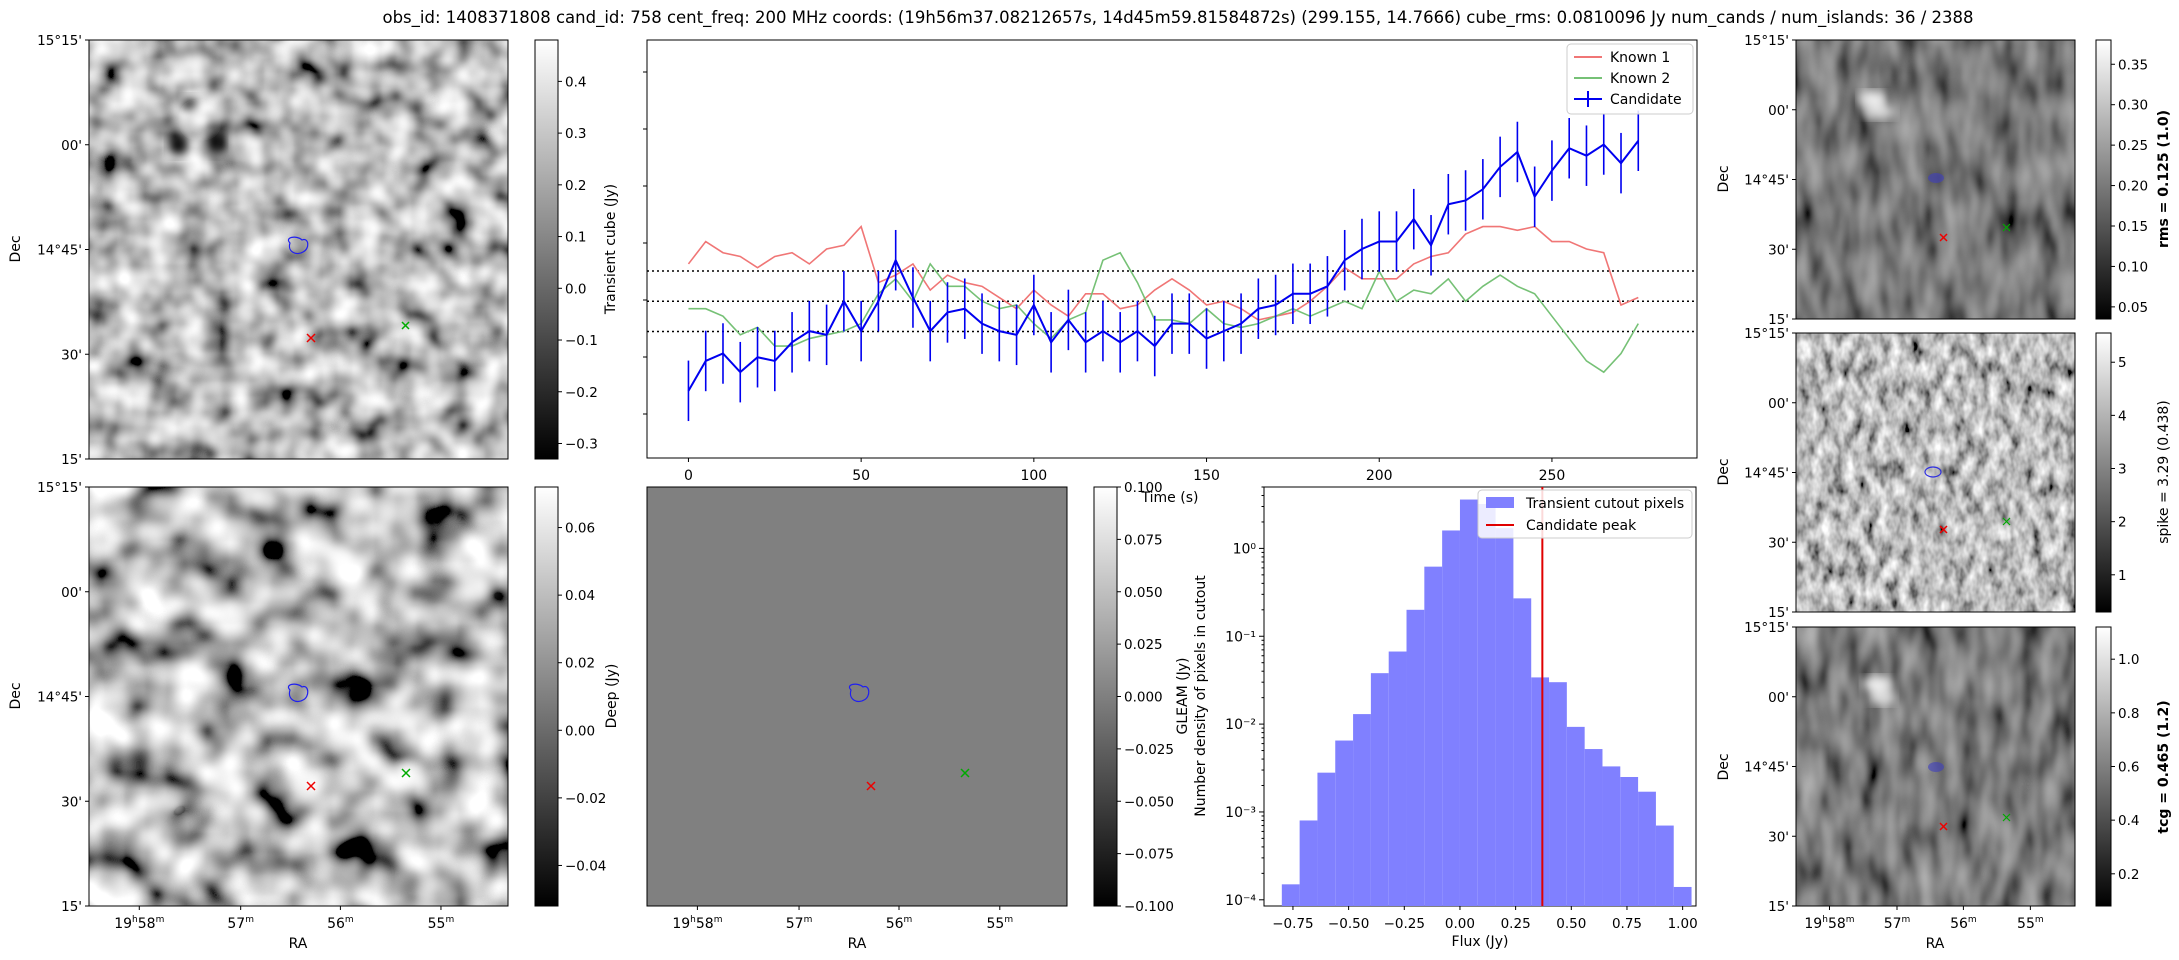 The width and height of the screenshot is (2179, 960). Describe the element at coordinates (2164, 179) in the screenshot. I see `rms-cb-label: rms = 0.125 (1.0)` at that location.